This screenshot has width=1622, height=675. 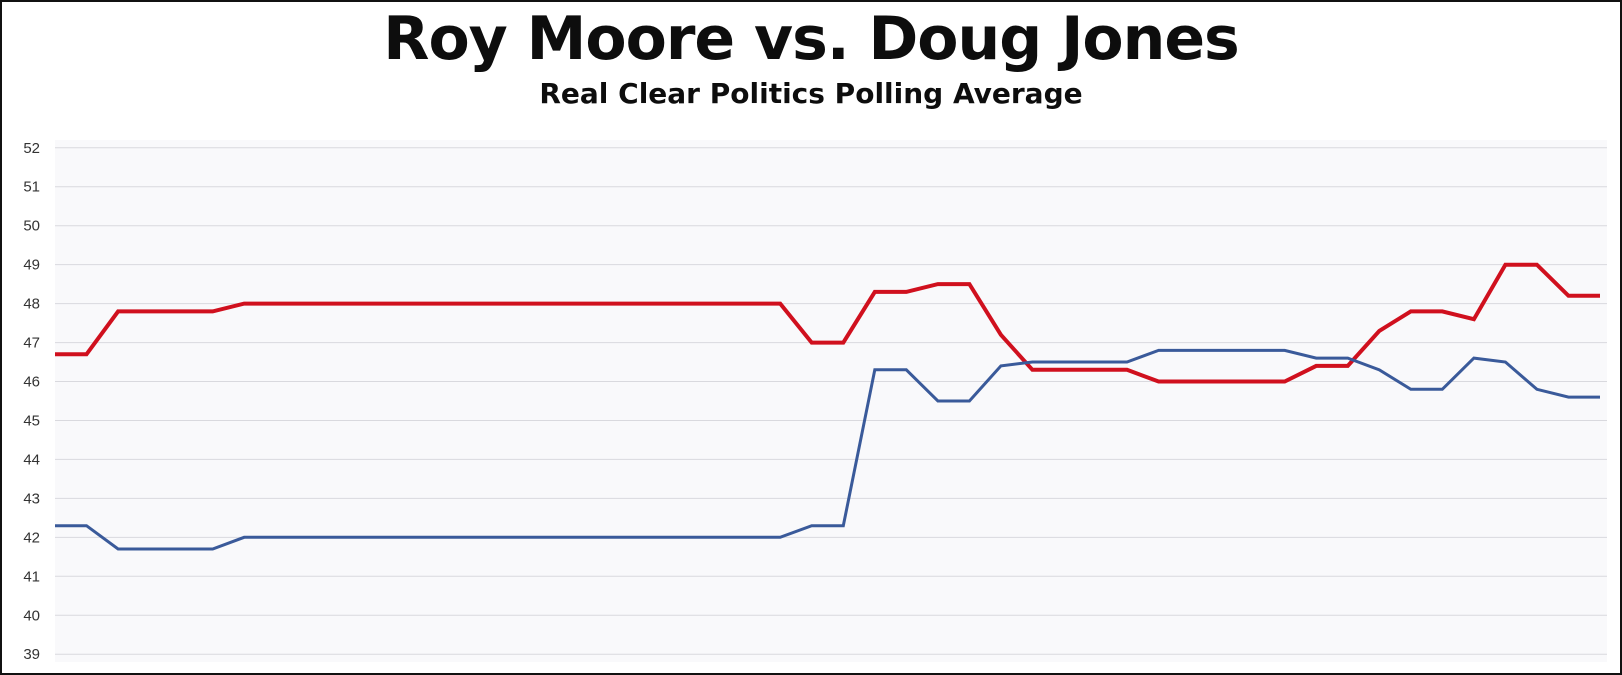 What do you see at coordinates (31, 343) in the screenshot?
I see `y-tick-label: 47` at bounding box center [31, 343].